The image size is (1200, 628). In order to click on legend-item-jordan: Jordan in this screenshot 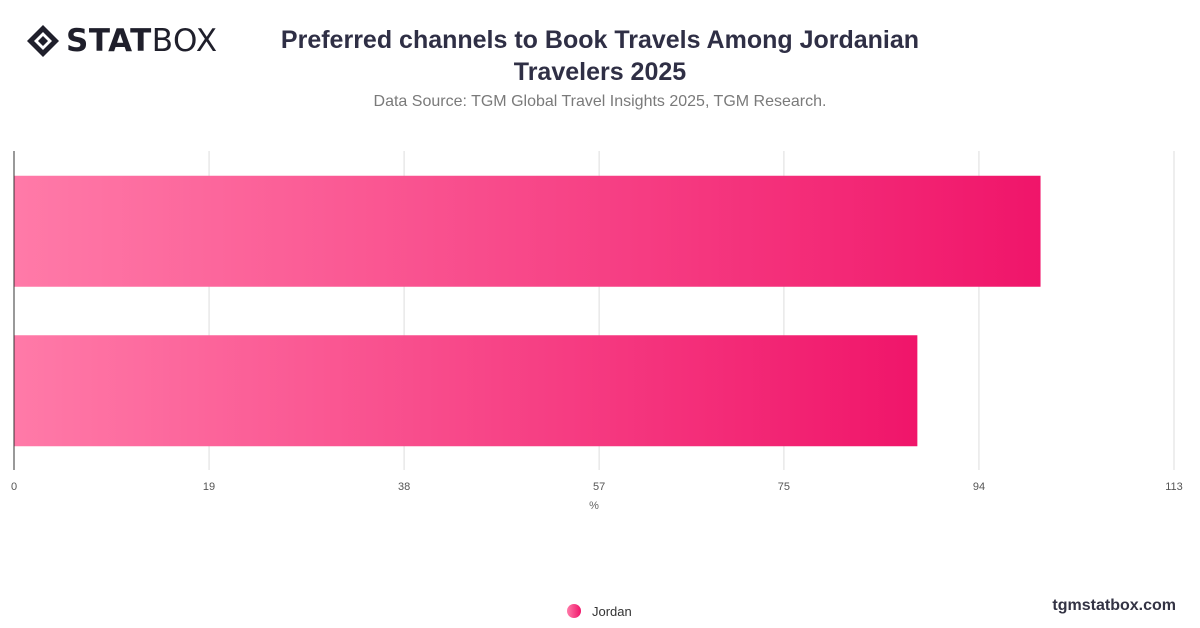, I will do `click(599, 611)`.